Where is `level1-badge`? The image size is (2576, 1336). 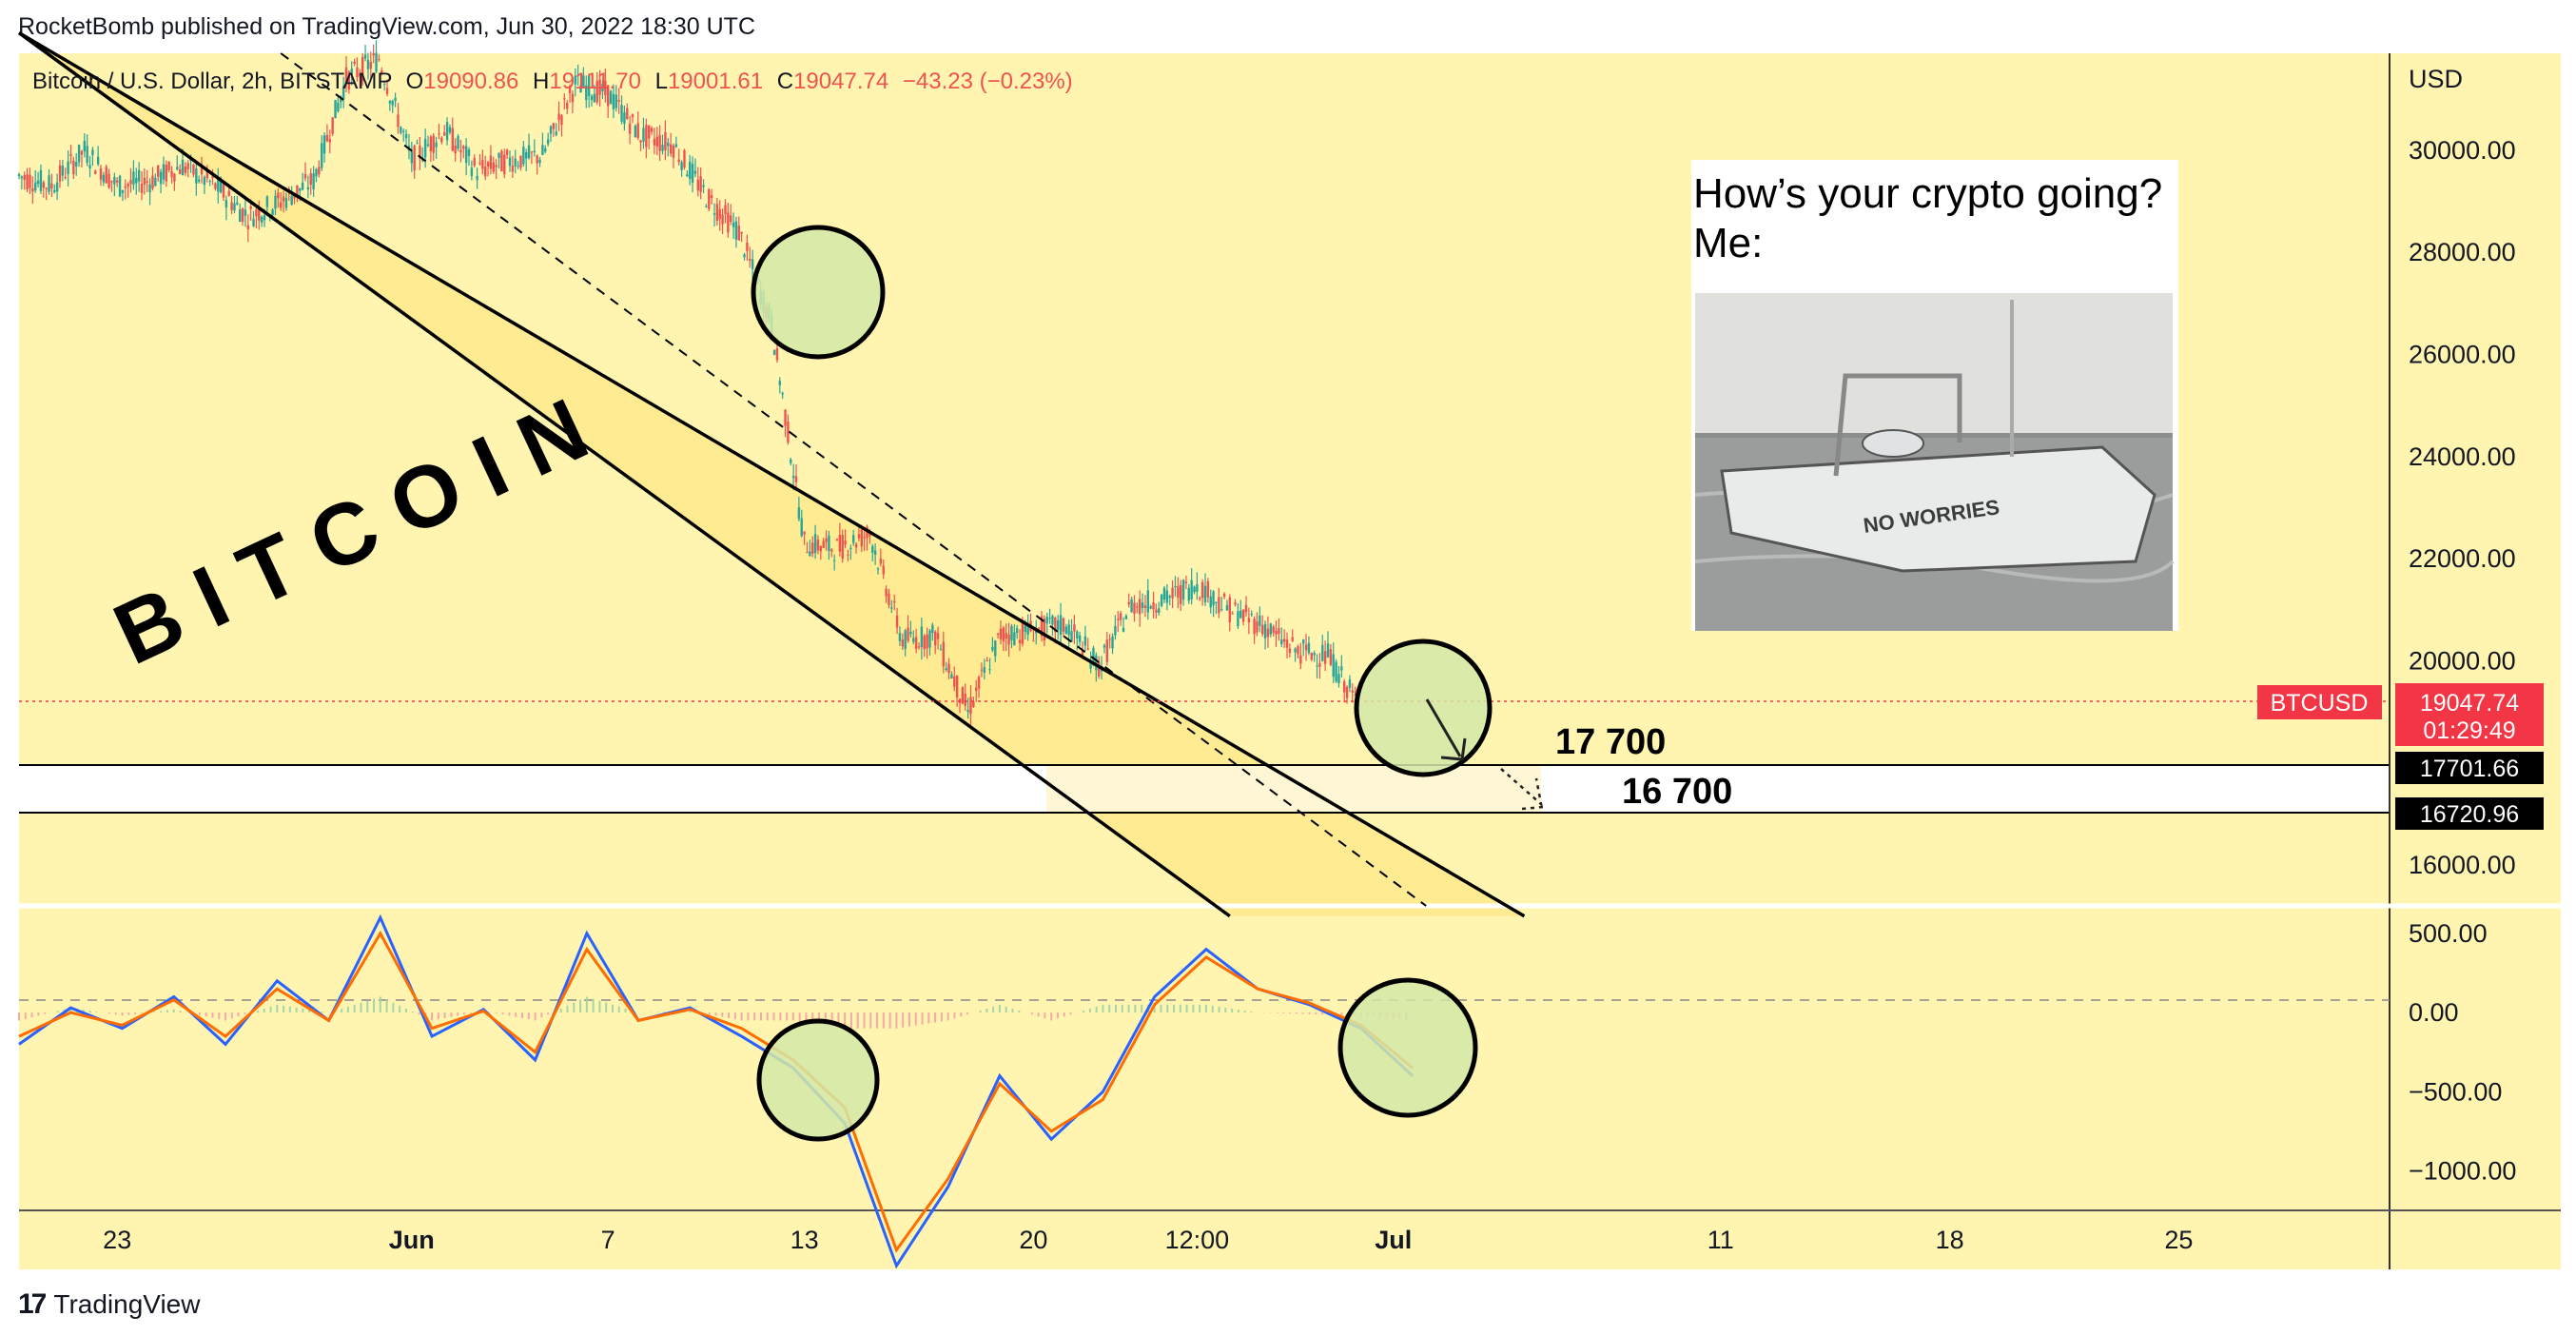
level1-badge is located at coordinates (2469, 768).